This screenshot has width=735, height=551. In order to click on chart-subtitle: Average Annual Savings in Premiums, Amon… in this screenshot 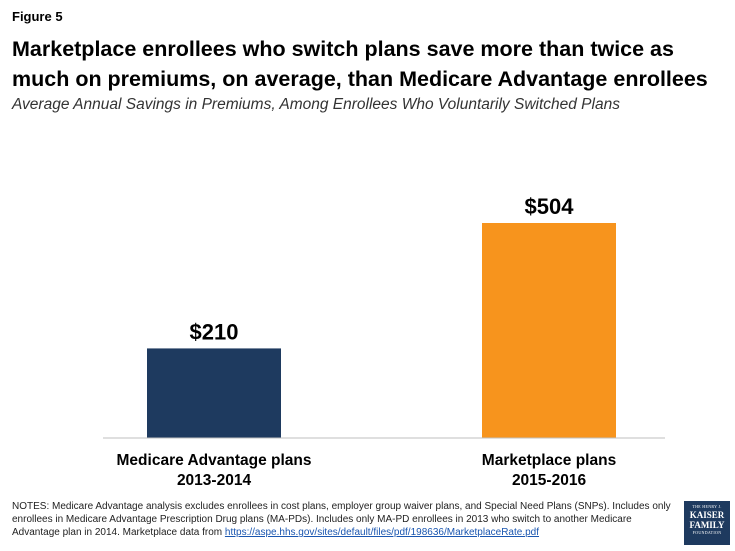, I will do `click(316, 104)`.